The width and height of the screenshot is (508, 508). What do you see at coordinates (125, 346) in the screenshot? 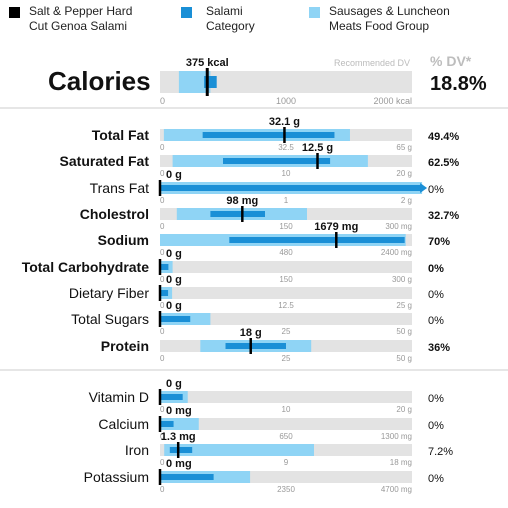
I see `nutrient-label-protein: Protein` at bounding box center [125, 346].